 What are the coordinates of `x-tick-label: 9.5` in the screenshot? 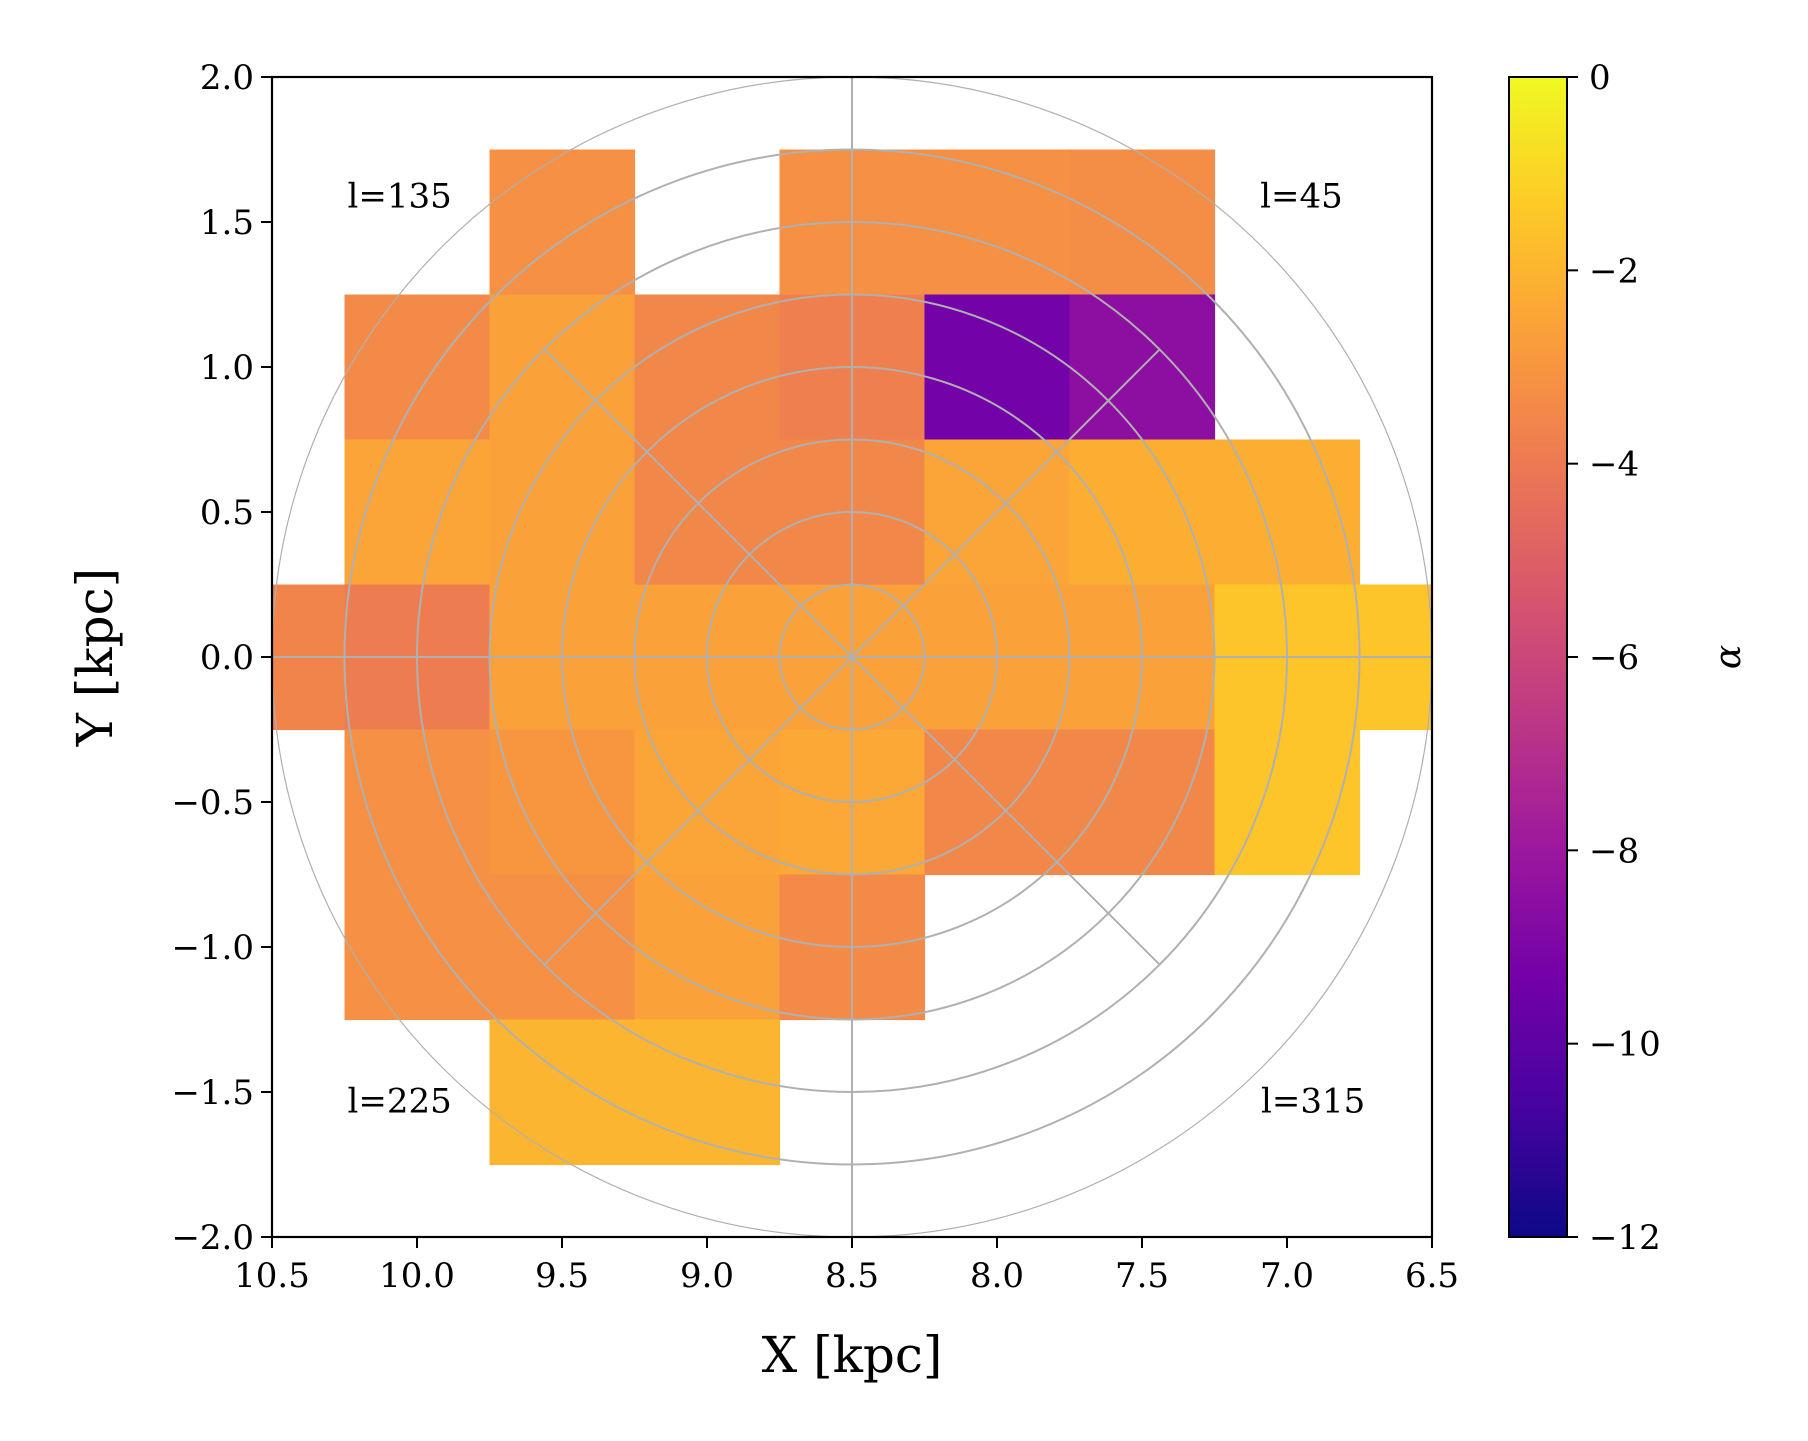 It's located at (562, 1276).